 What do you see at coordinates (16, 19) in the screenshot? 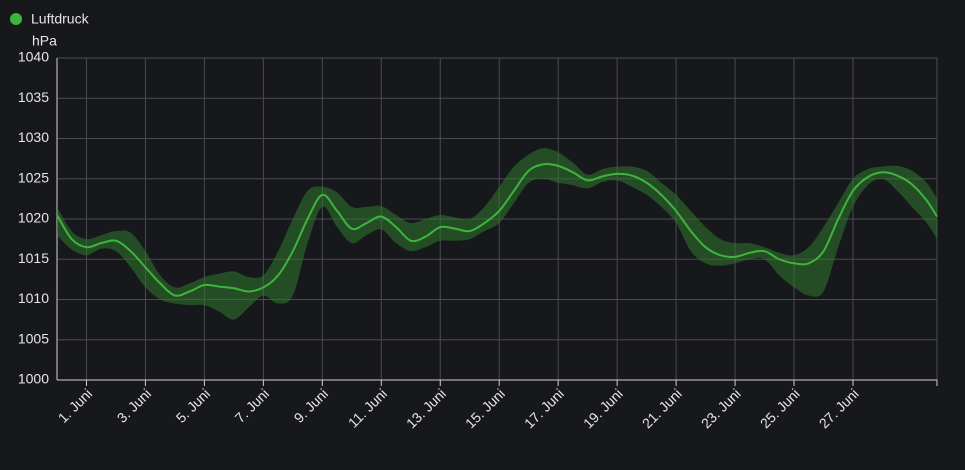
I see `legend-swatch` at bounding box center [16, 19].